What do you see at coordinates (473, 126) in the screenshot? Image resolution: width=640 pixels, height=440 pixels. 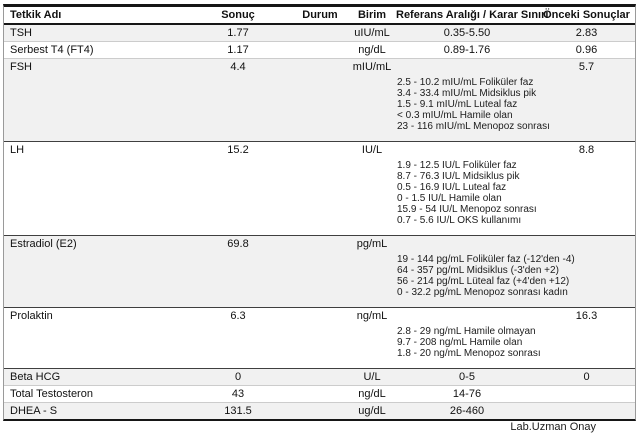 I see `reference-detail-line: 23 - 116 mIU/mL Menopoz sonrası` at bounding box center [473, 126].